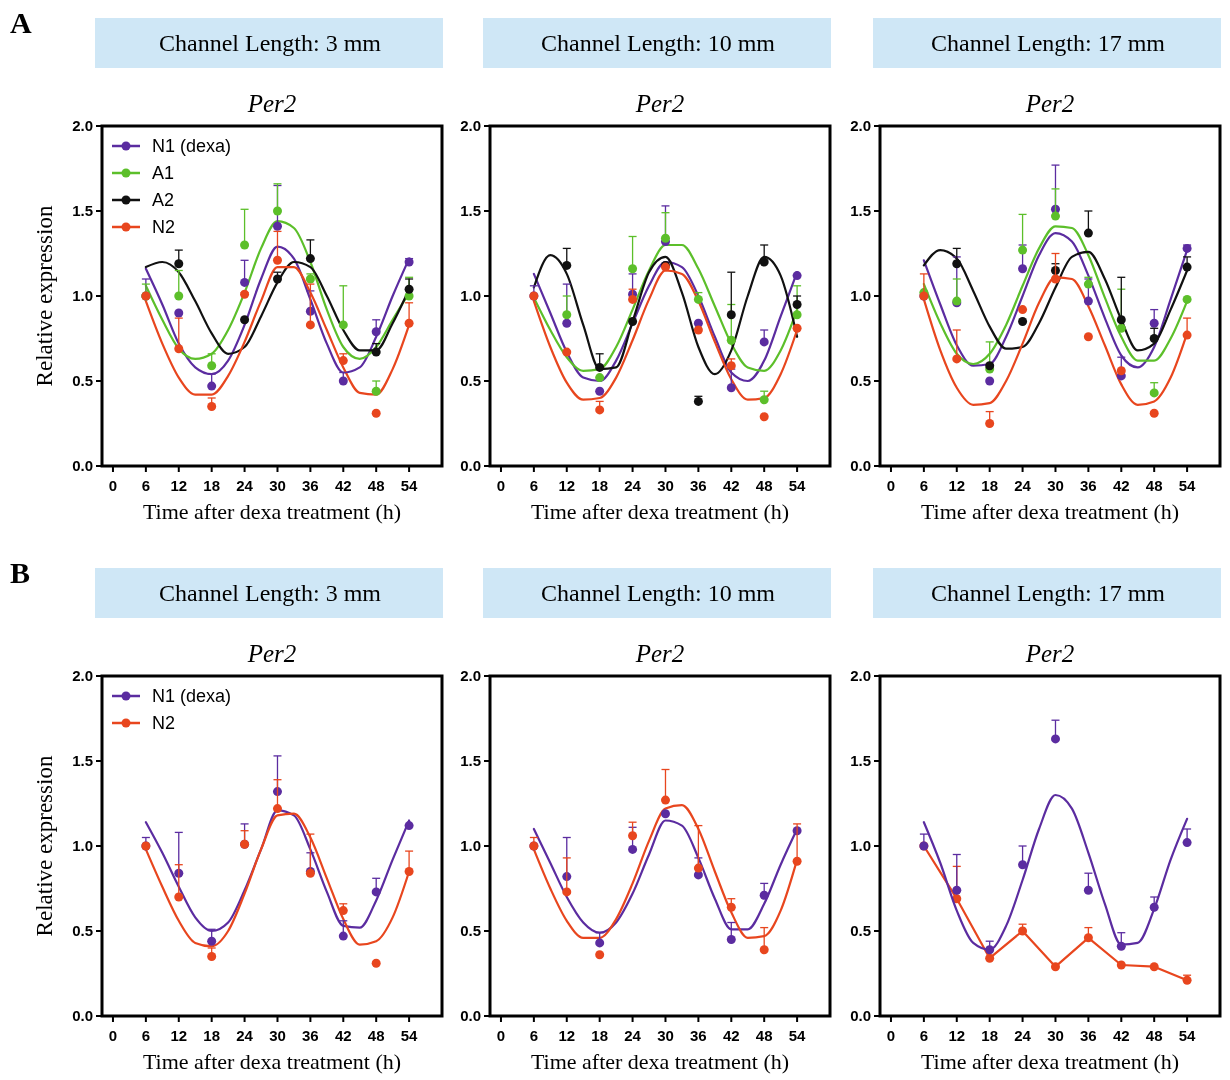  Describe the element at coordinates (20, 572) in the screenshot. I see `text: B` at that location.